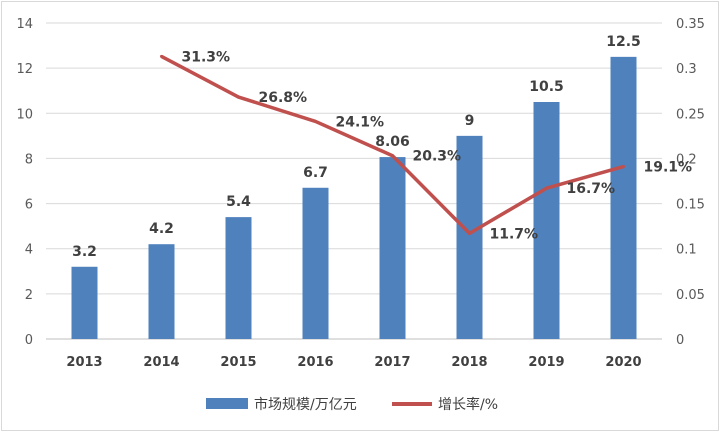  What do you see at coordinates (680, 340) in the screenshot?
I see `y-right-tick-label: 0` at bounding box center [680, 340].